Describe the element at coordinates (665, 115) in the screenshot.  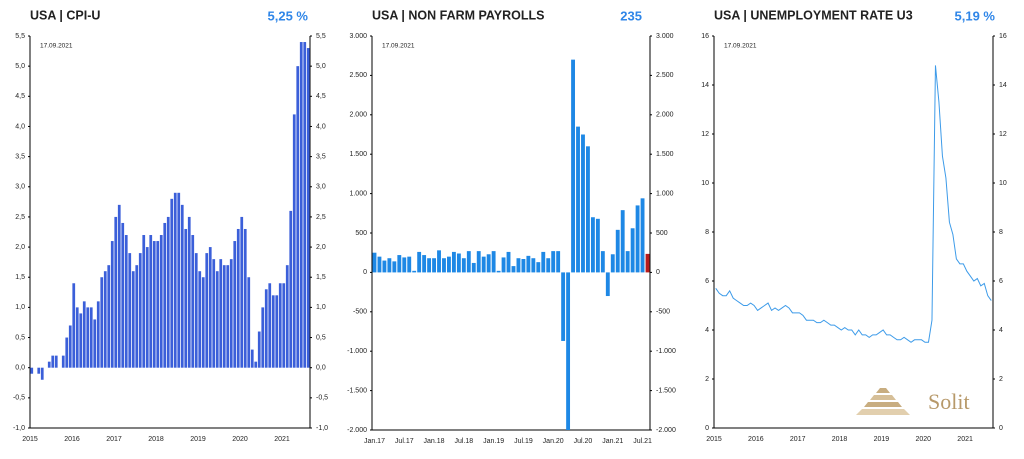
I see `y2-tick-label: 2.000` at that location.